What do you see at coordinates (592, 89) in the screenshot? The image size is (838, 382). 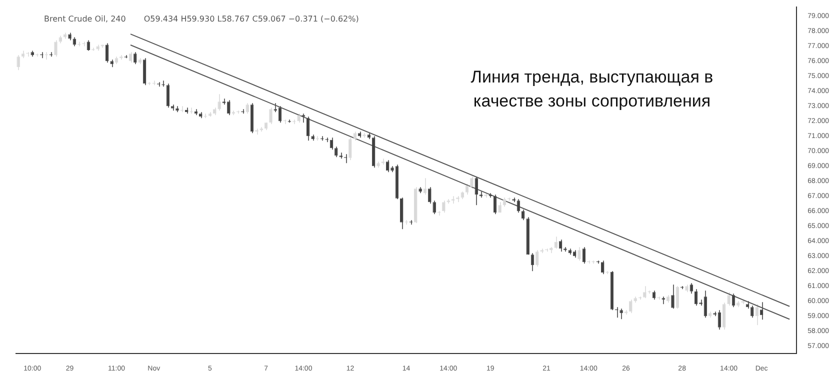 I see `annotation: Линия тренда, выступающая в качестве зоны сопротивления` at bounding box center [592, 89].